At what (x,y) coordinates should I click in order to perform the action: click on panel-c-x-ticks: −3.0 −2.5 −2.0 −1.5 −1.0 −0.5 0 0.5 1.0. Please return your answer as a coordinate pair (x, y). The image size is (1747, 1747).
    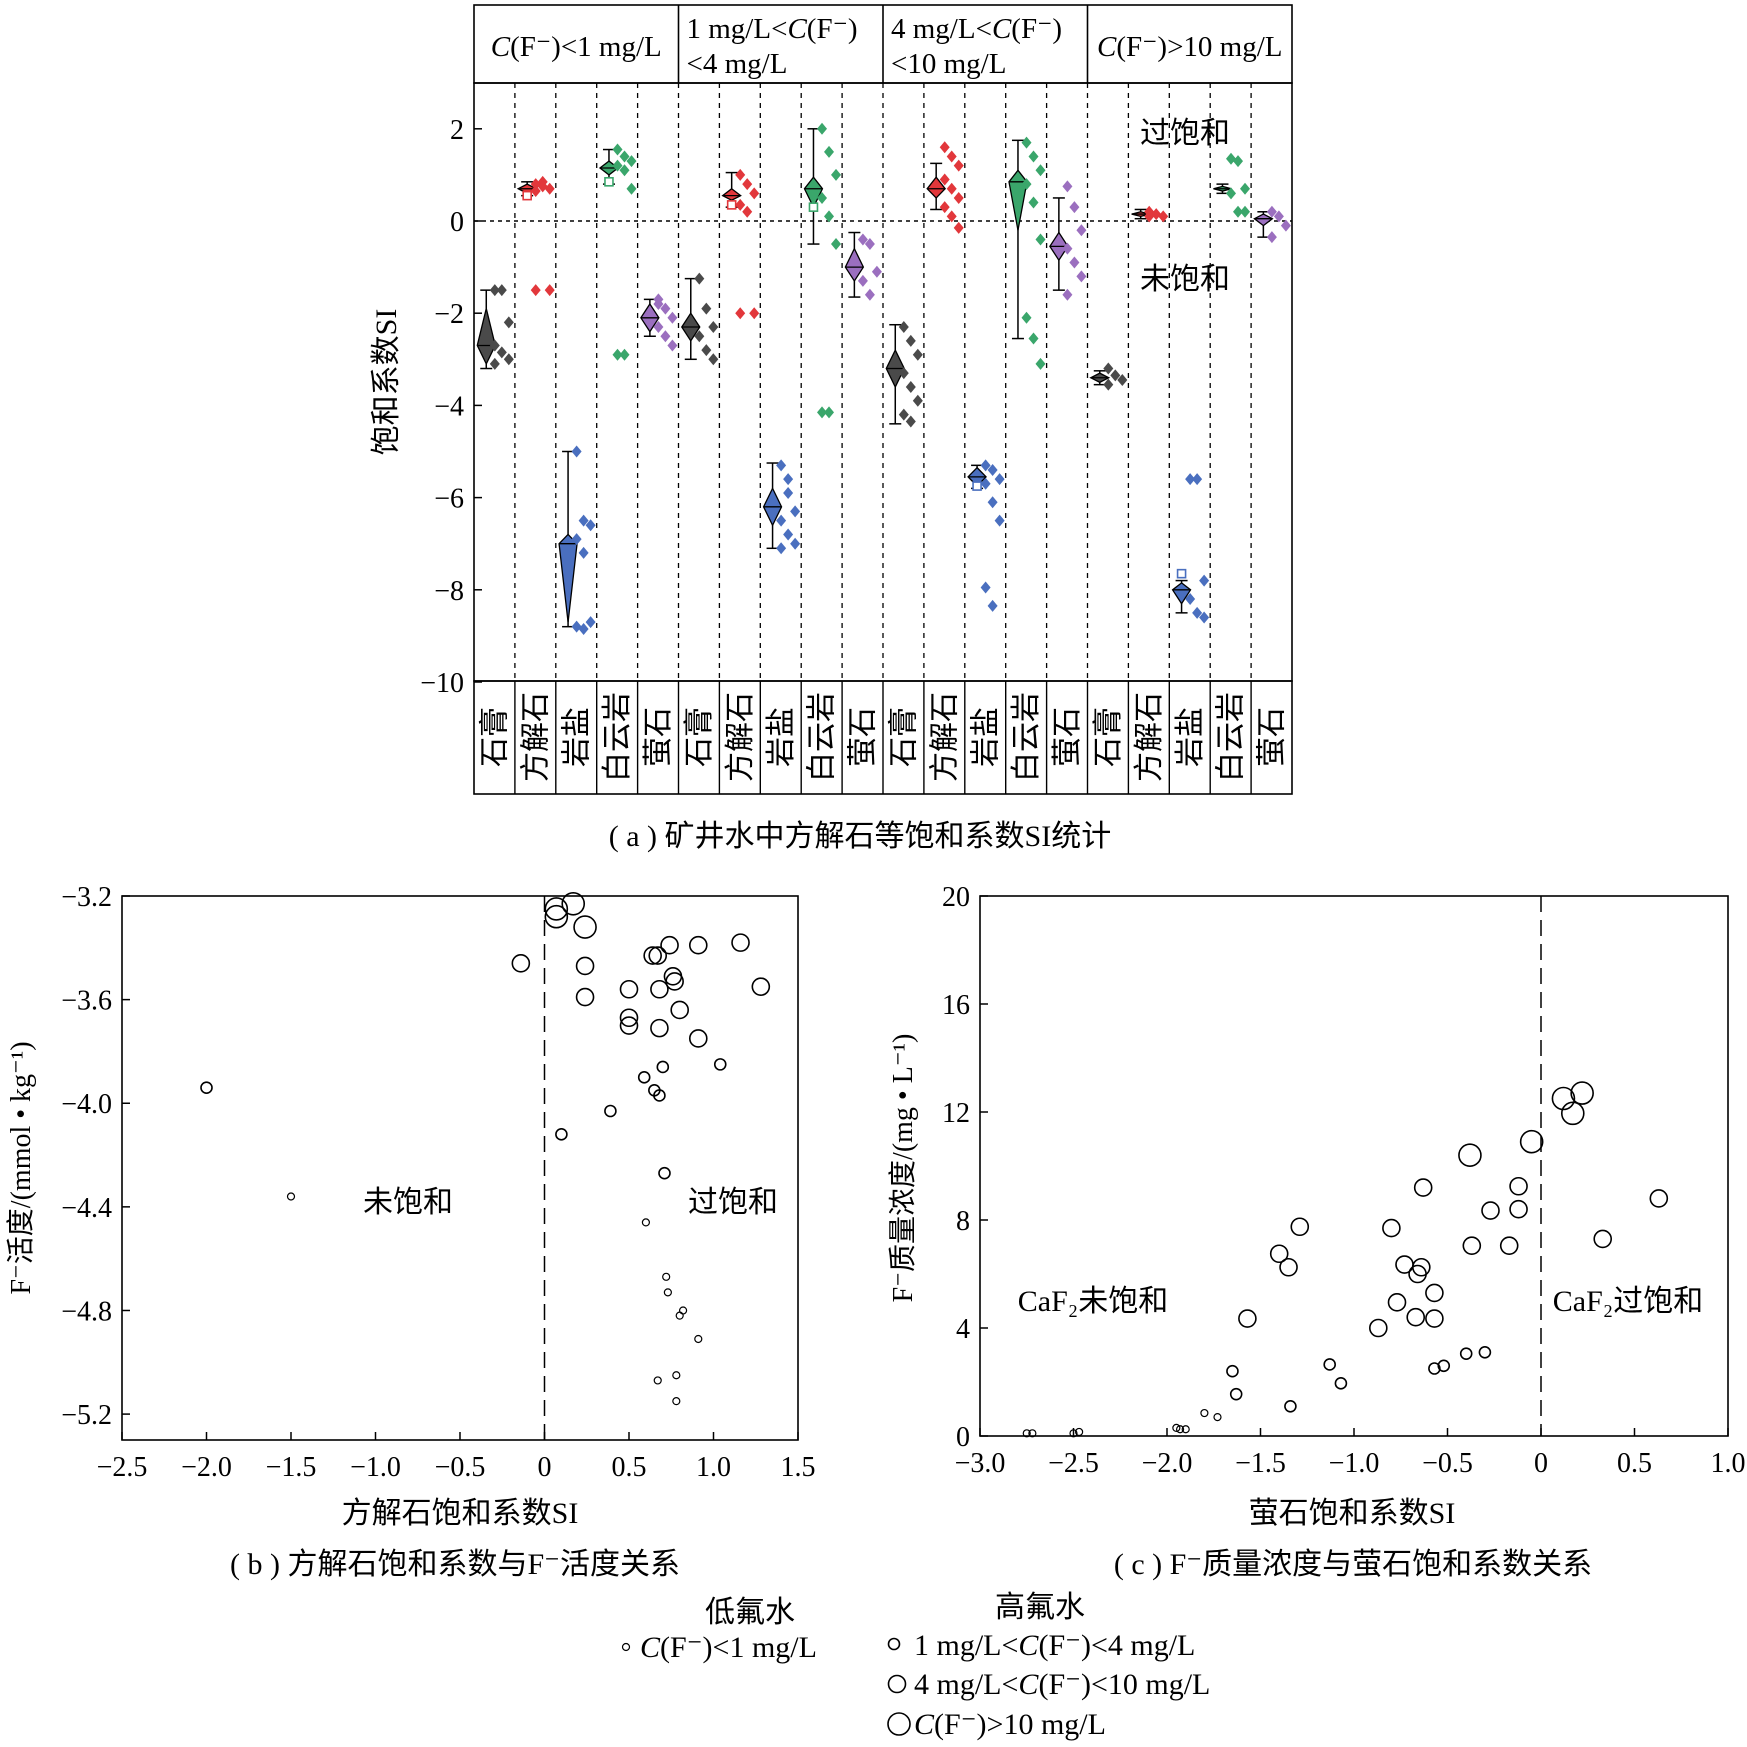
    Looking at the image, I should click on (1350, 1453).